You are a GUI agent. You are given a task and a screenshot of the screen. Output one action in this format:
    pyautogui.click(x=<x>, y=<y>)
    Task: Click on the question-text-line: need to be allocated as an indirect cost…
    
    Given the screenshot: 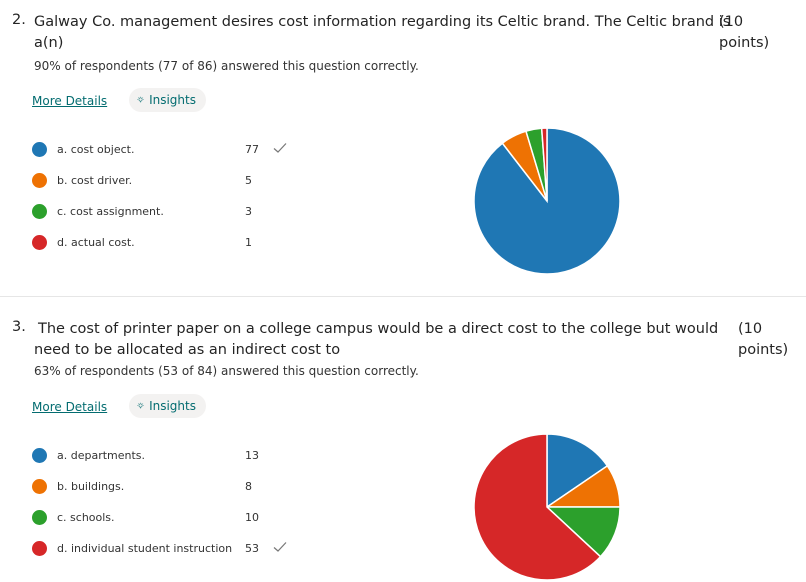 What is the action you would take?
    pyautogui.click(x=187, y=350)
    